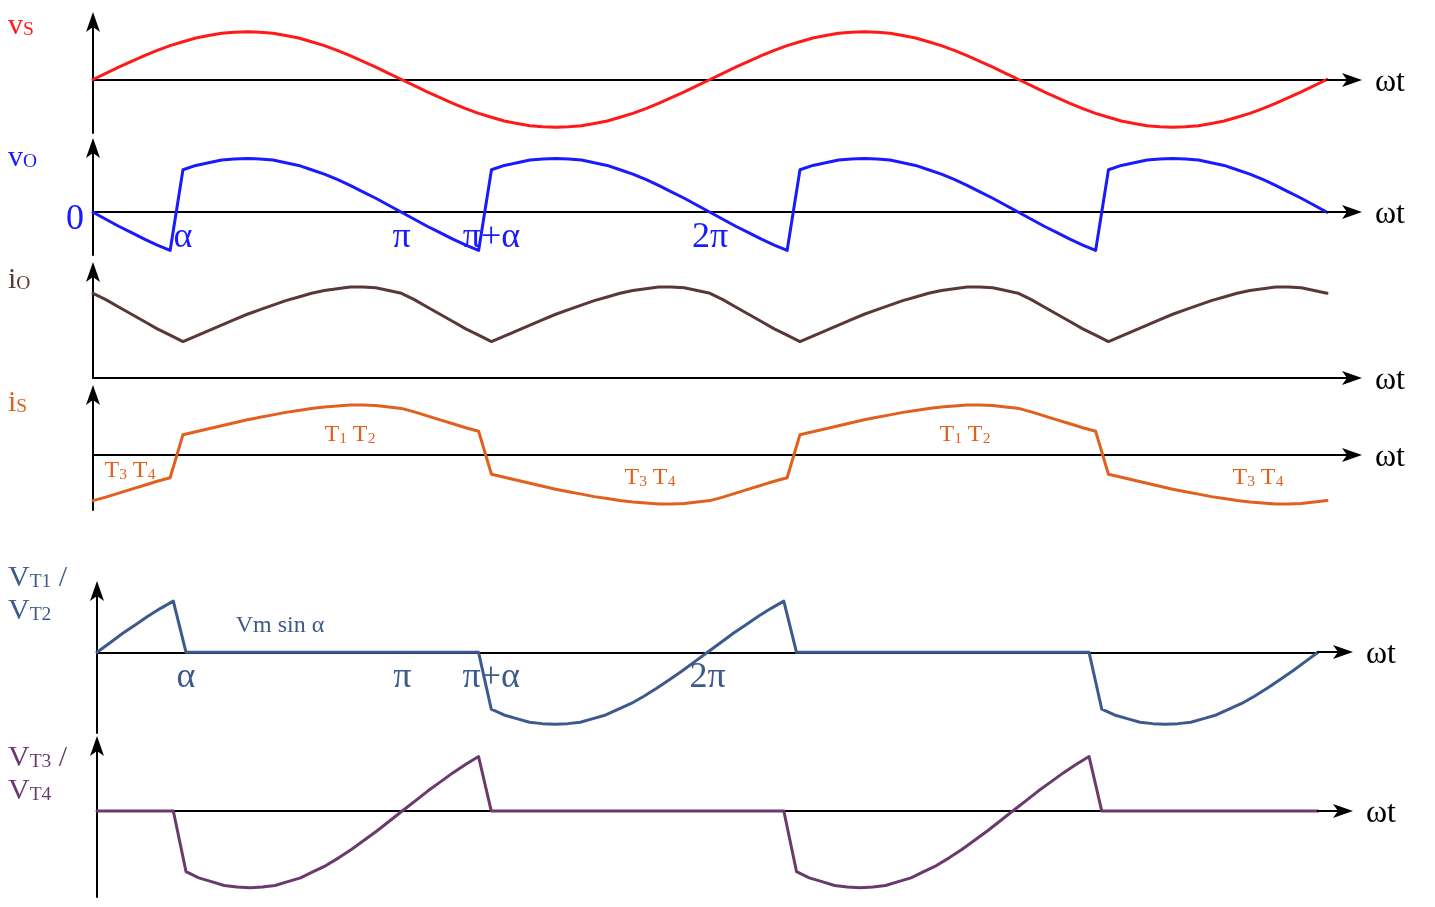  I want to click on y-axis-title: VT1 / VT2, so click(38, 591).